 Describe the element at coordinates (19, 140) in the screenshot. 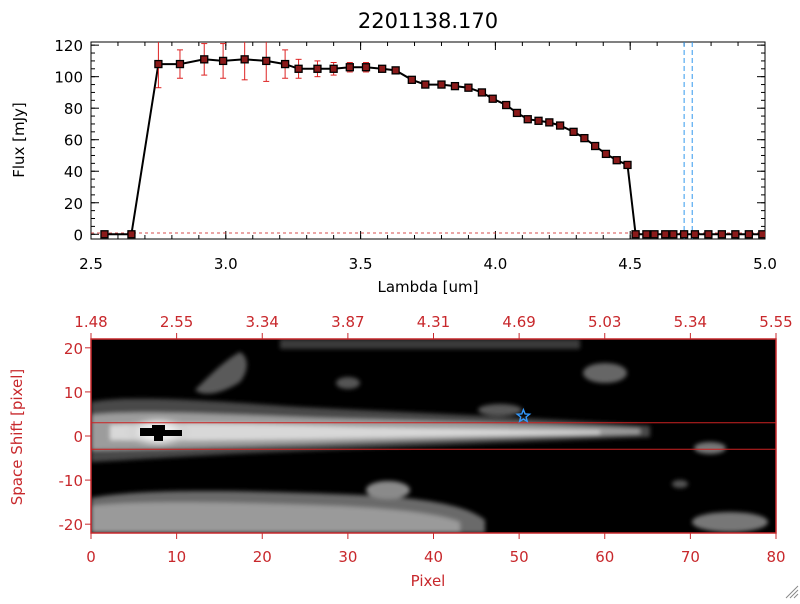

I see `y-axis-label: Flux [mJy]` at that location.